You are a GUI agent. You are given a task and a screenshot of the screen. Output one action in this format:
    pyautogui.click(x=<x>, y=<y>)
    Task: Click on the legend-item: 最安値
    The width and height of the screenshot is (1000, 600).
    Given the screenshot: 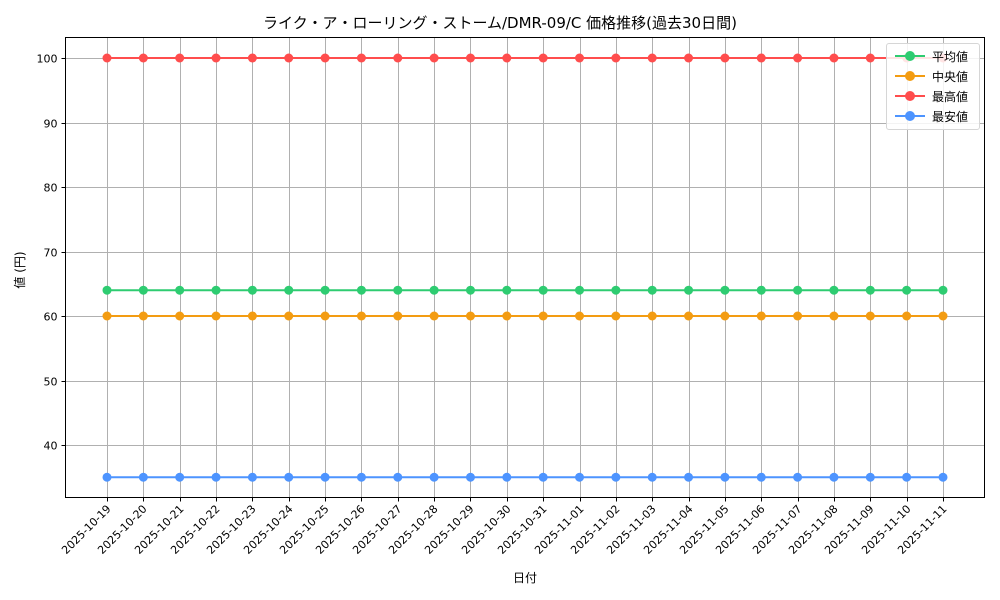 What is the action you would take?
    pyautogui.click(x=933, y=116)
    